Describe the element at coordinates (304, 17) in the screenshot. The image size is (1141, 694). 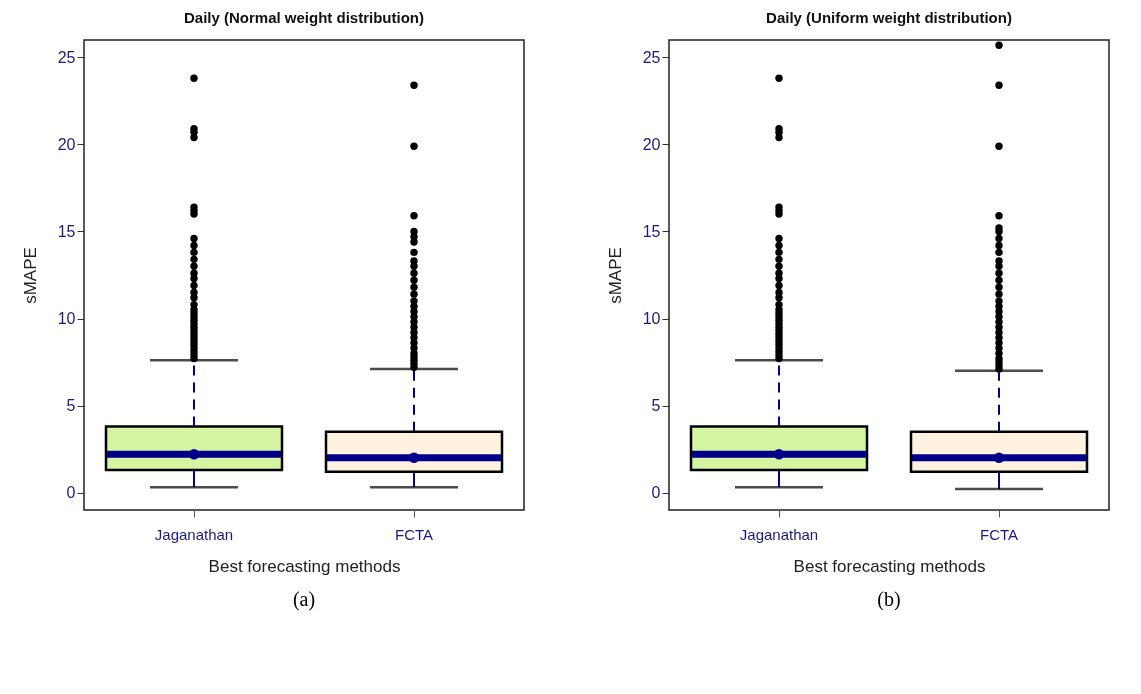
I see `chart-title: Daily (Normal weight distribution)` at that location.